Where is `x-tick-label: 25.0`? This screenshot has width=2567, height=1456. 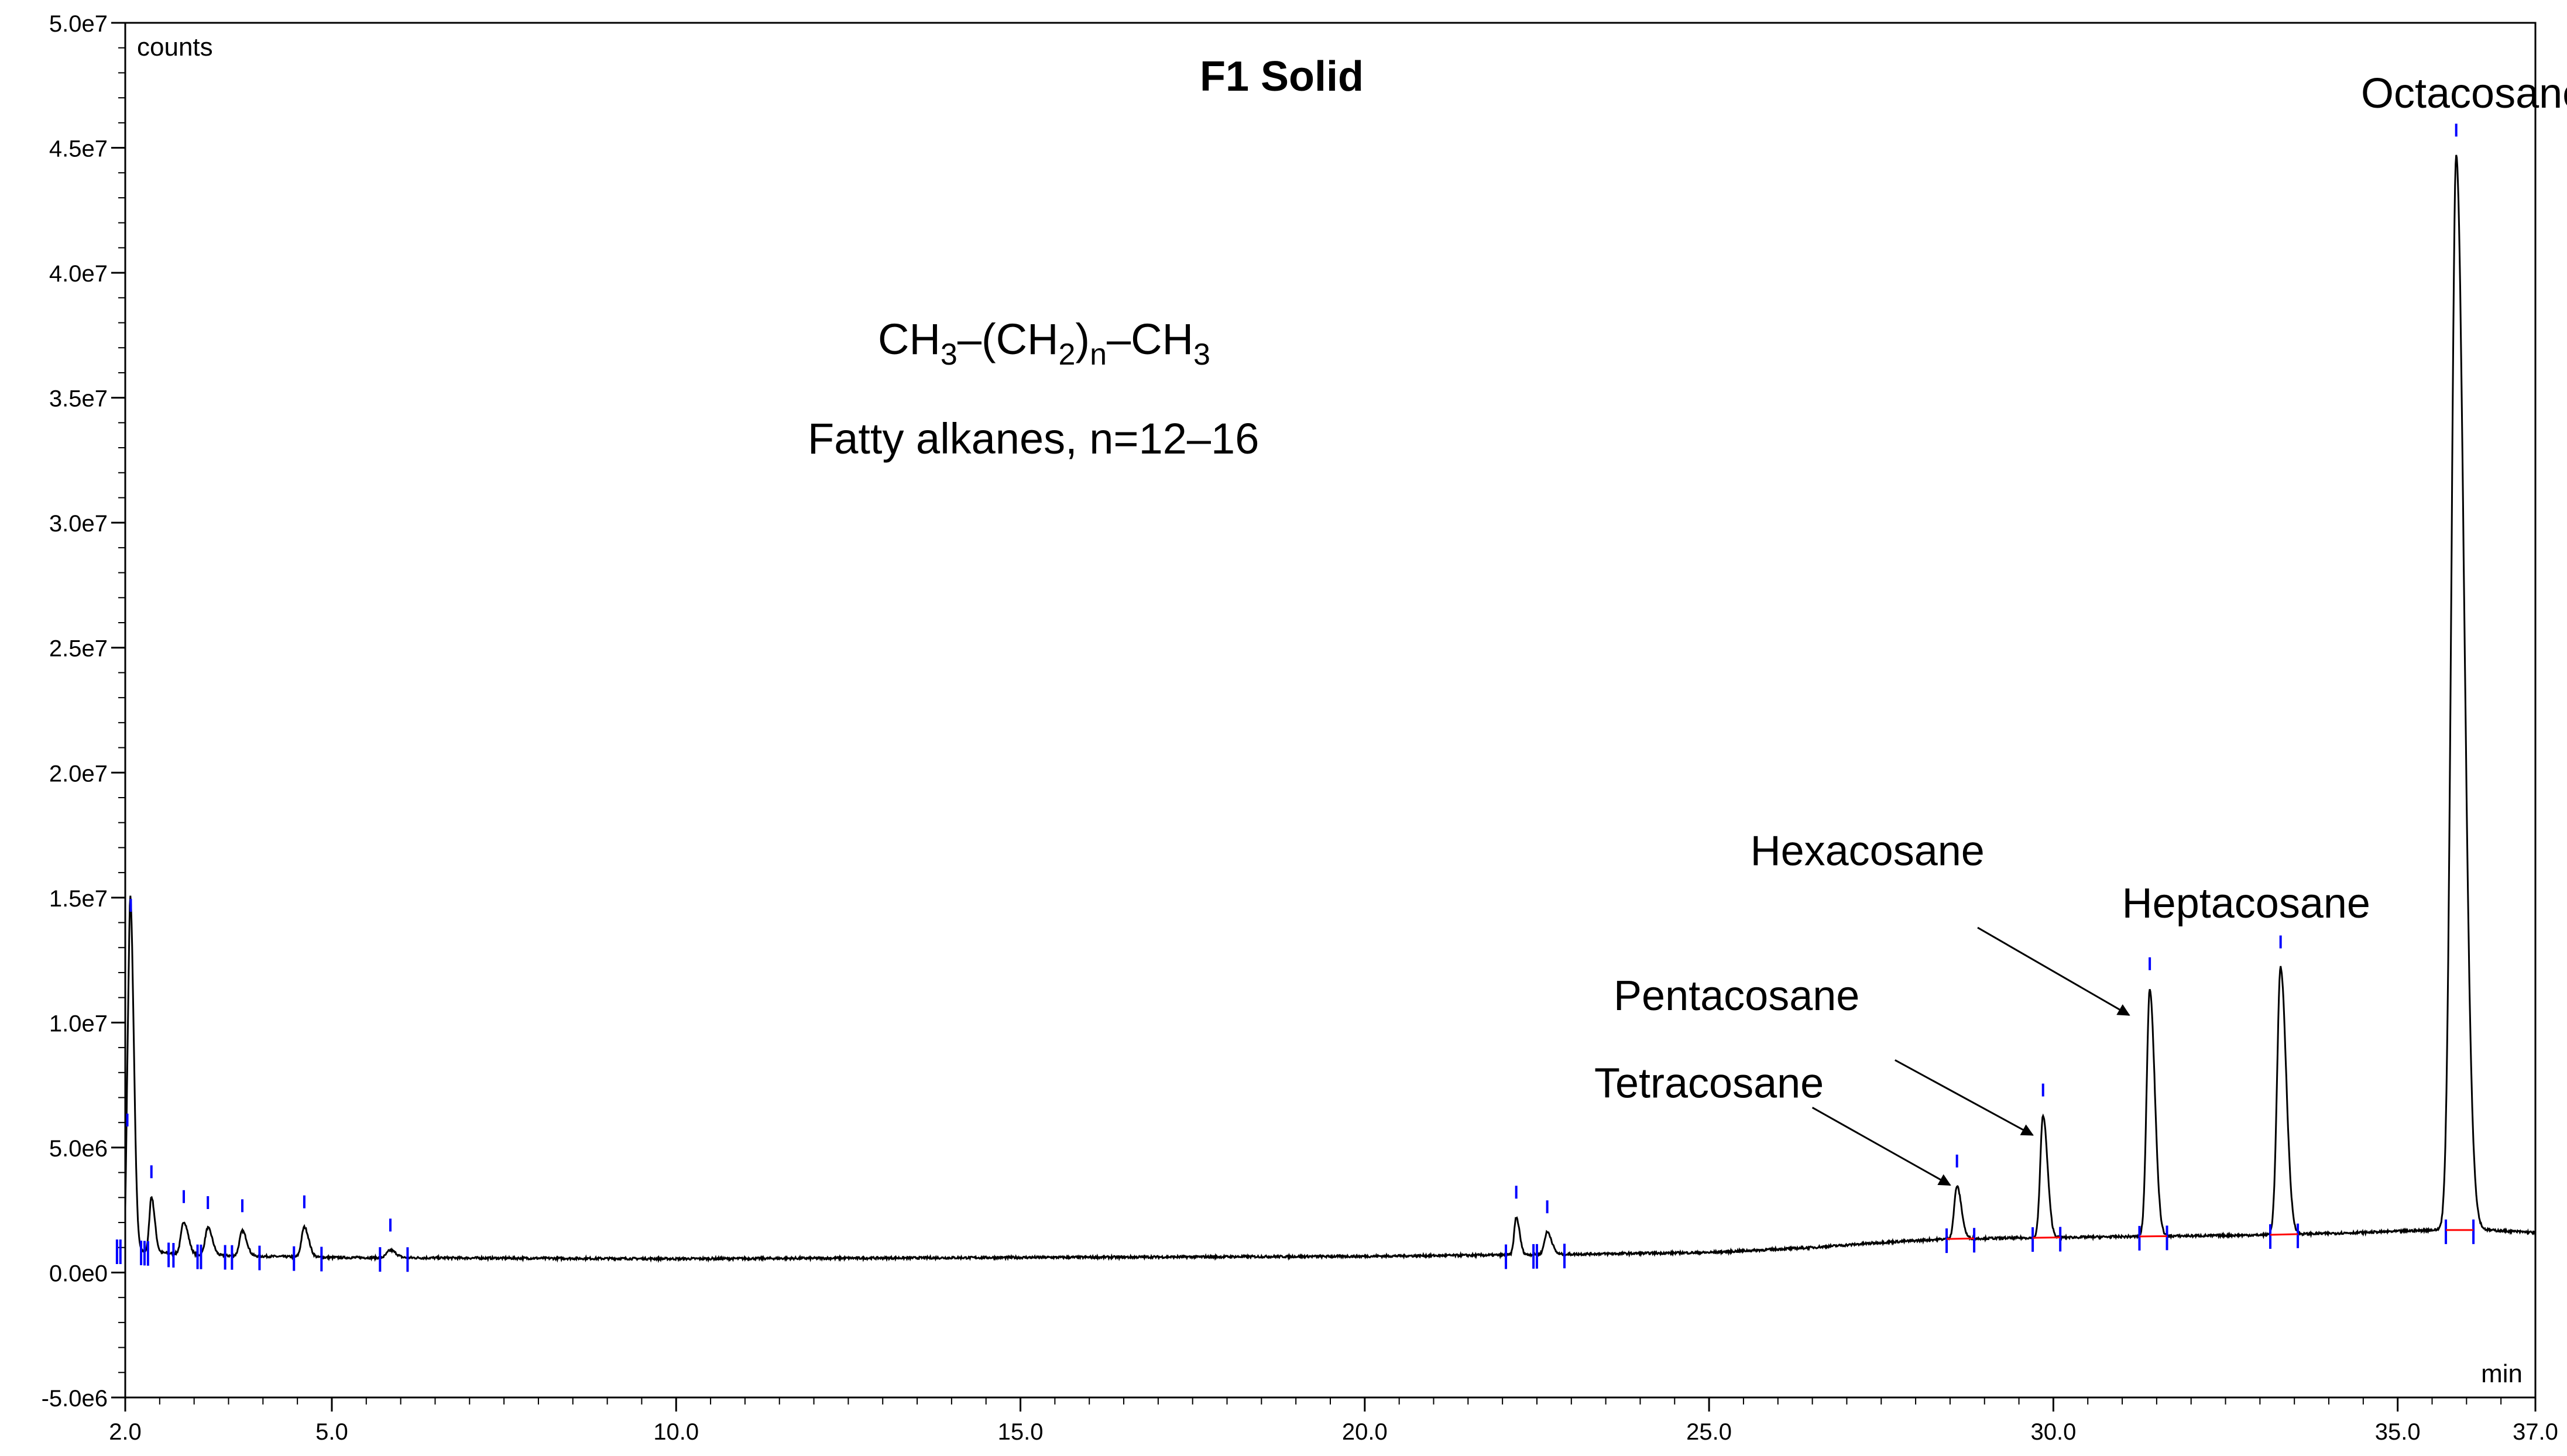 x-tick-label: 25.0 is located at coordinates (1709, 1432).